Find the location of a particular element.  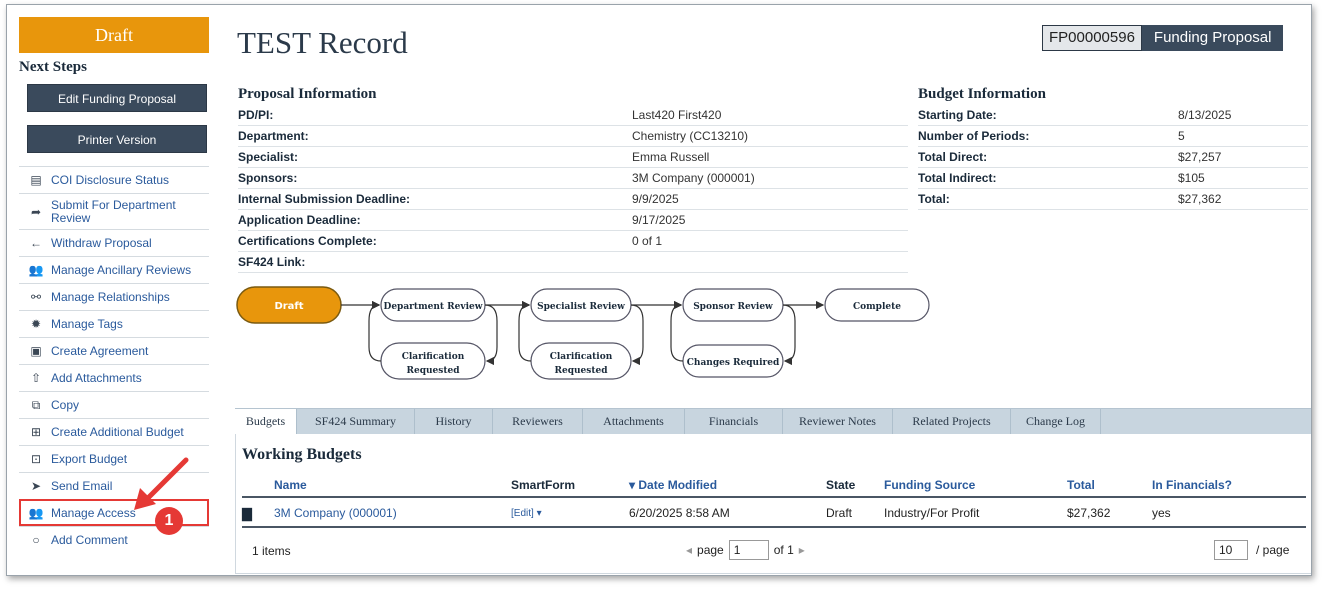

budget-info-row: Total Direct: $27,257 is located at coordinates (1113, 157).